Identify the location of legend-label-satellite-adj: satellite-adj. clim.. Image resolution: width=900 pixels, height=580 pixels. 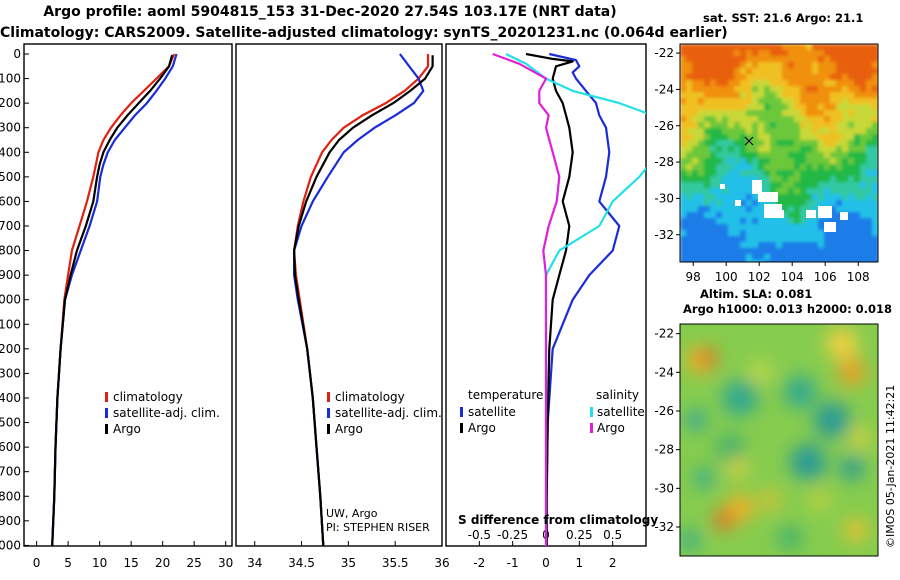
(166, 413).